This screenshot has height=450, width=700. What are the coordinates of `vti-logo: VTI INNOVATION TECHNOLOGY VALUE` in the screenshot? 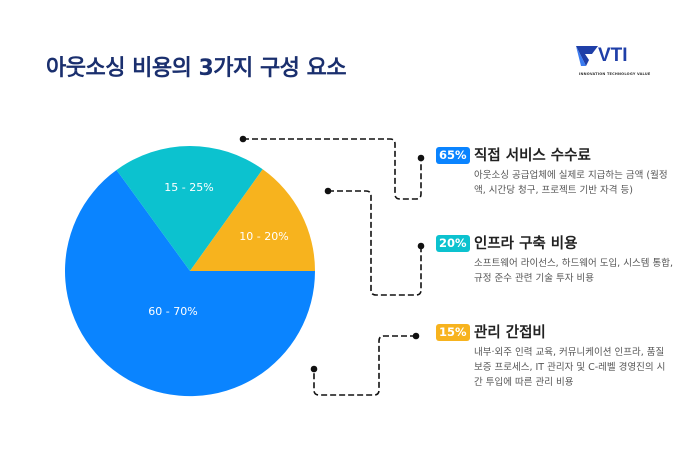 It's located at (626, 64).